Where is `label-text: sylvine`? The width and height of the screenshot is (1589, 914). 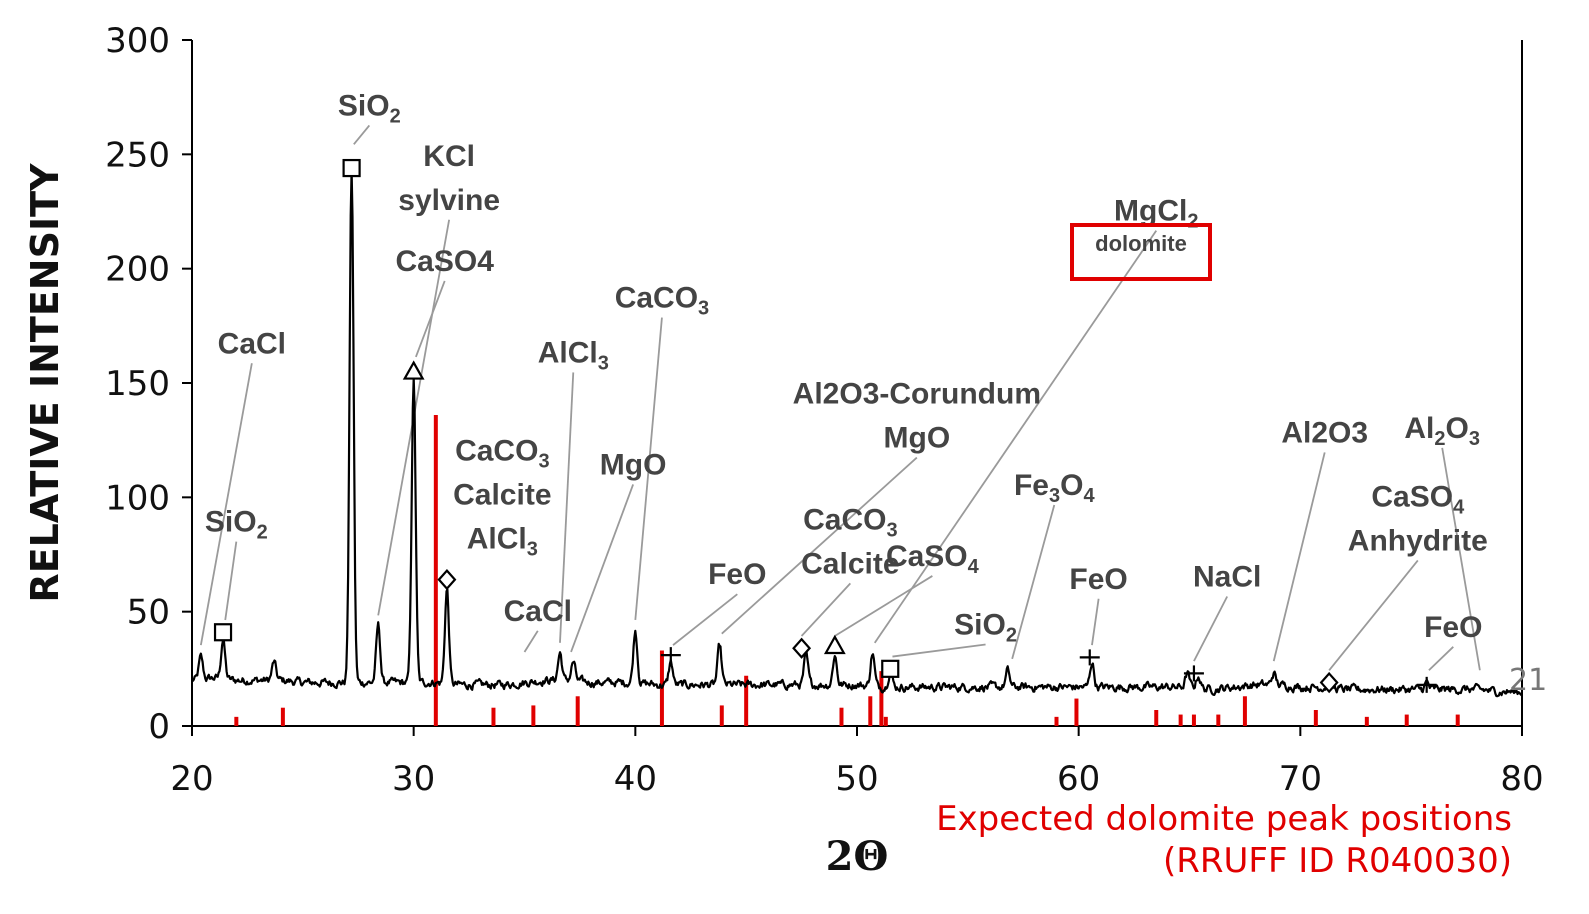 label-text: sylvine is located at coordinates (449, 200).